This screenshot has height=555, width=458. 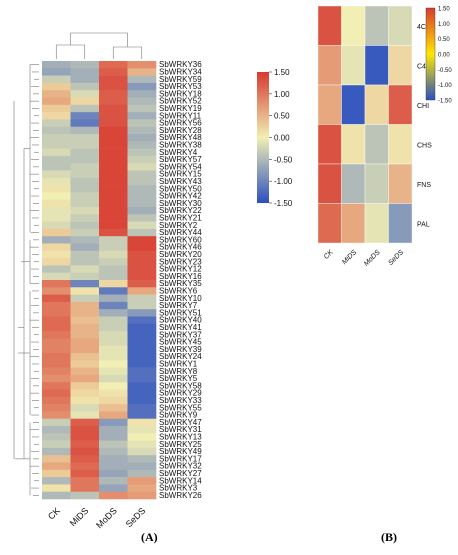 What do you see at coordinates (99, 45) in the screenshot?
I see `column-dendrogram` at bounding box center [99, 45].